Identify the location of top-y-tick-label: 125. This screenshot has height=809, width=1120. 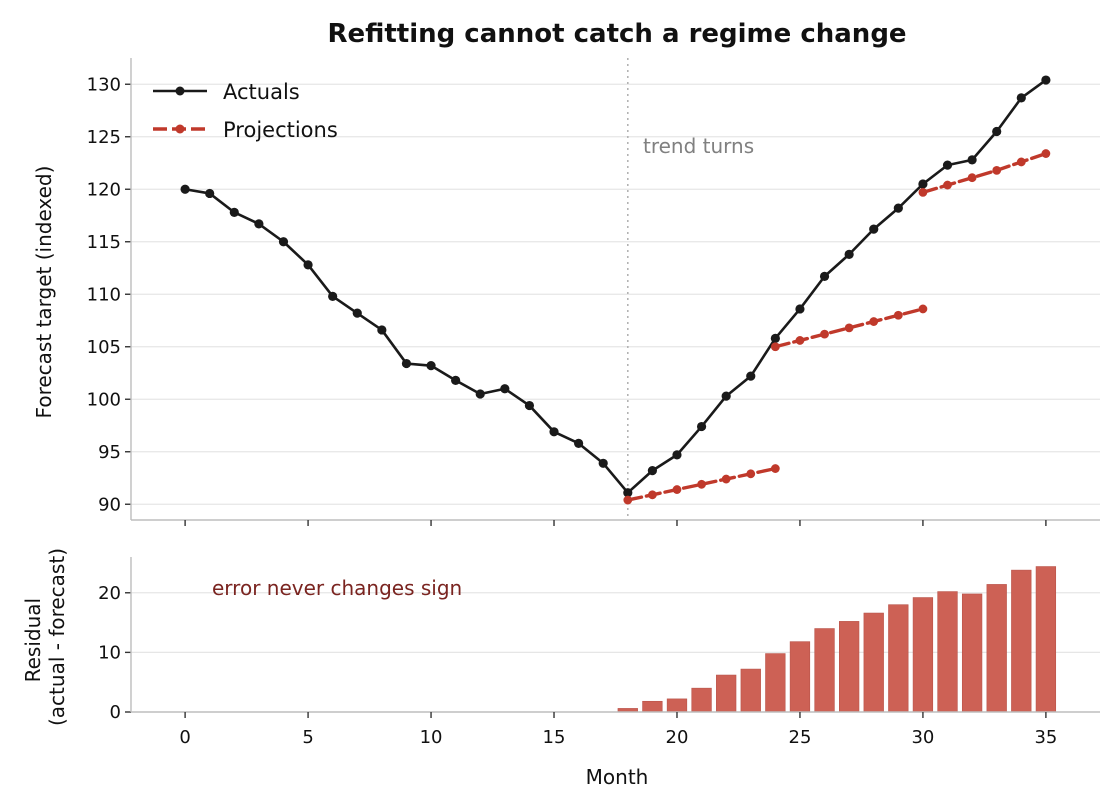
(104, 137).